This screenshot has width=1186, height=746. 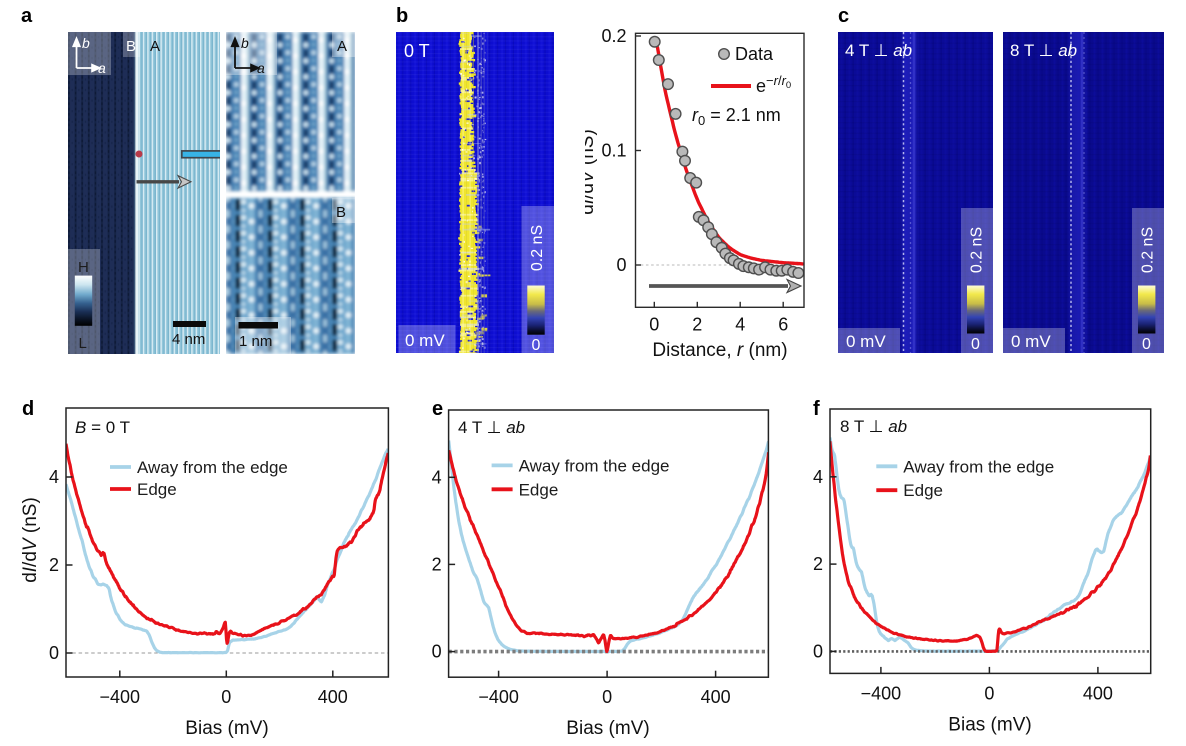 I want to click on svg-text: 0.1, so click(x=613, y=151).